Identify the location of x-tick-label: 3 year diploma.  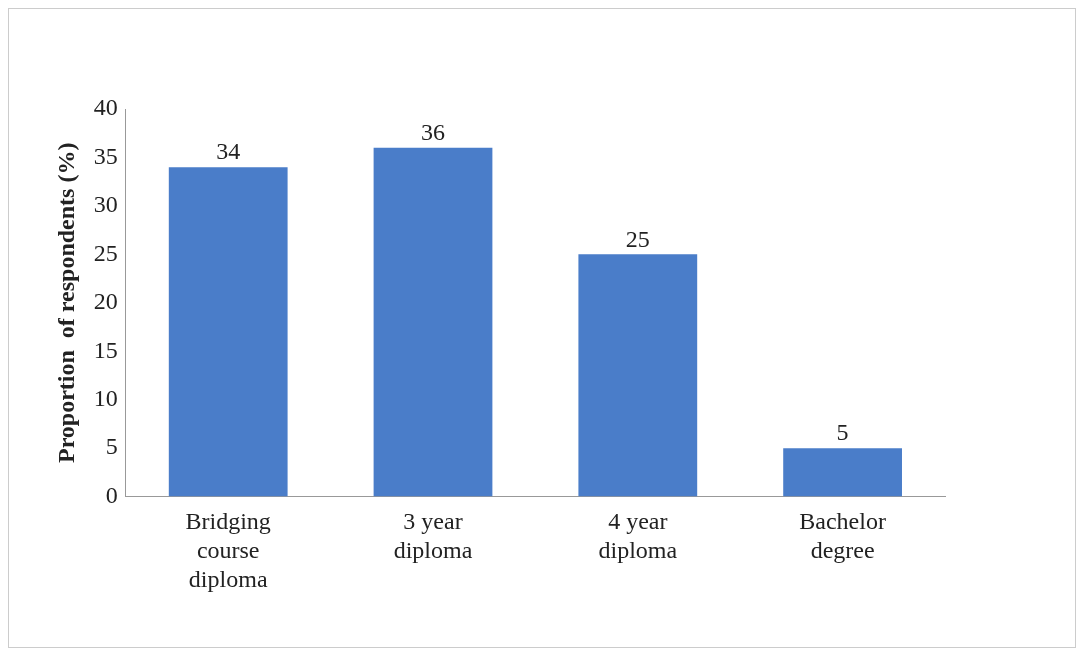
(433, 536).